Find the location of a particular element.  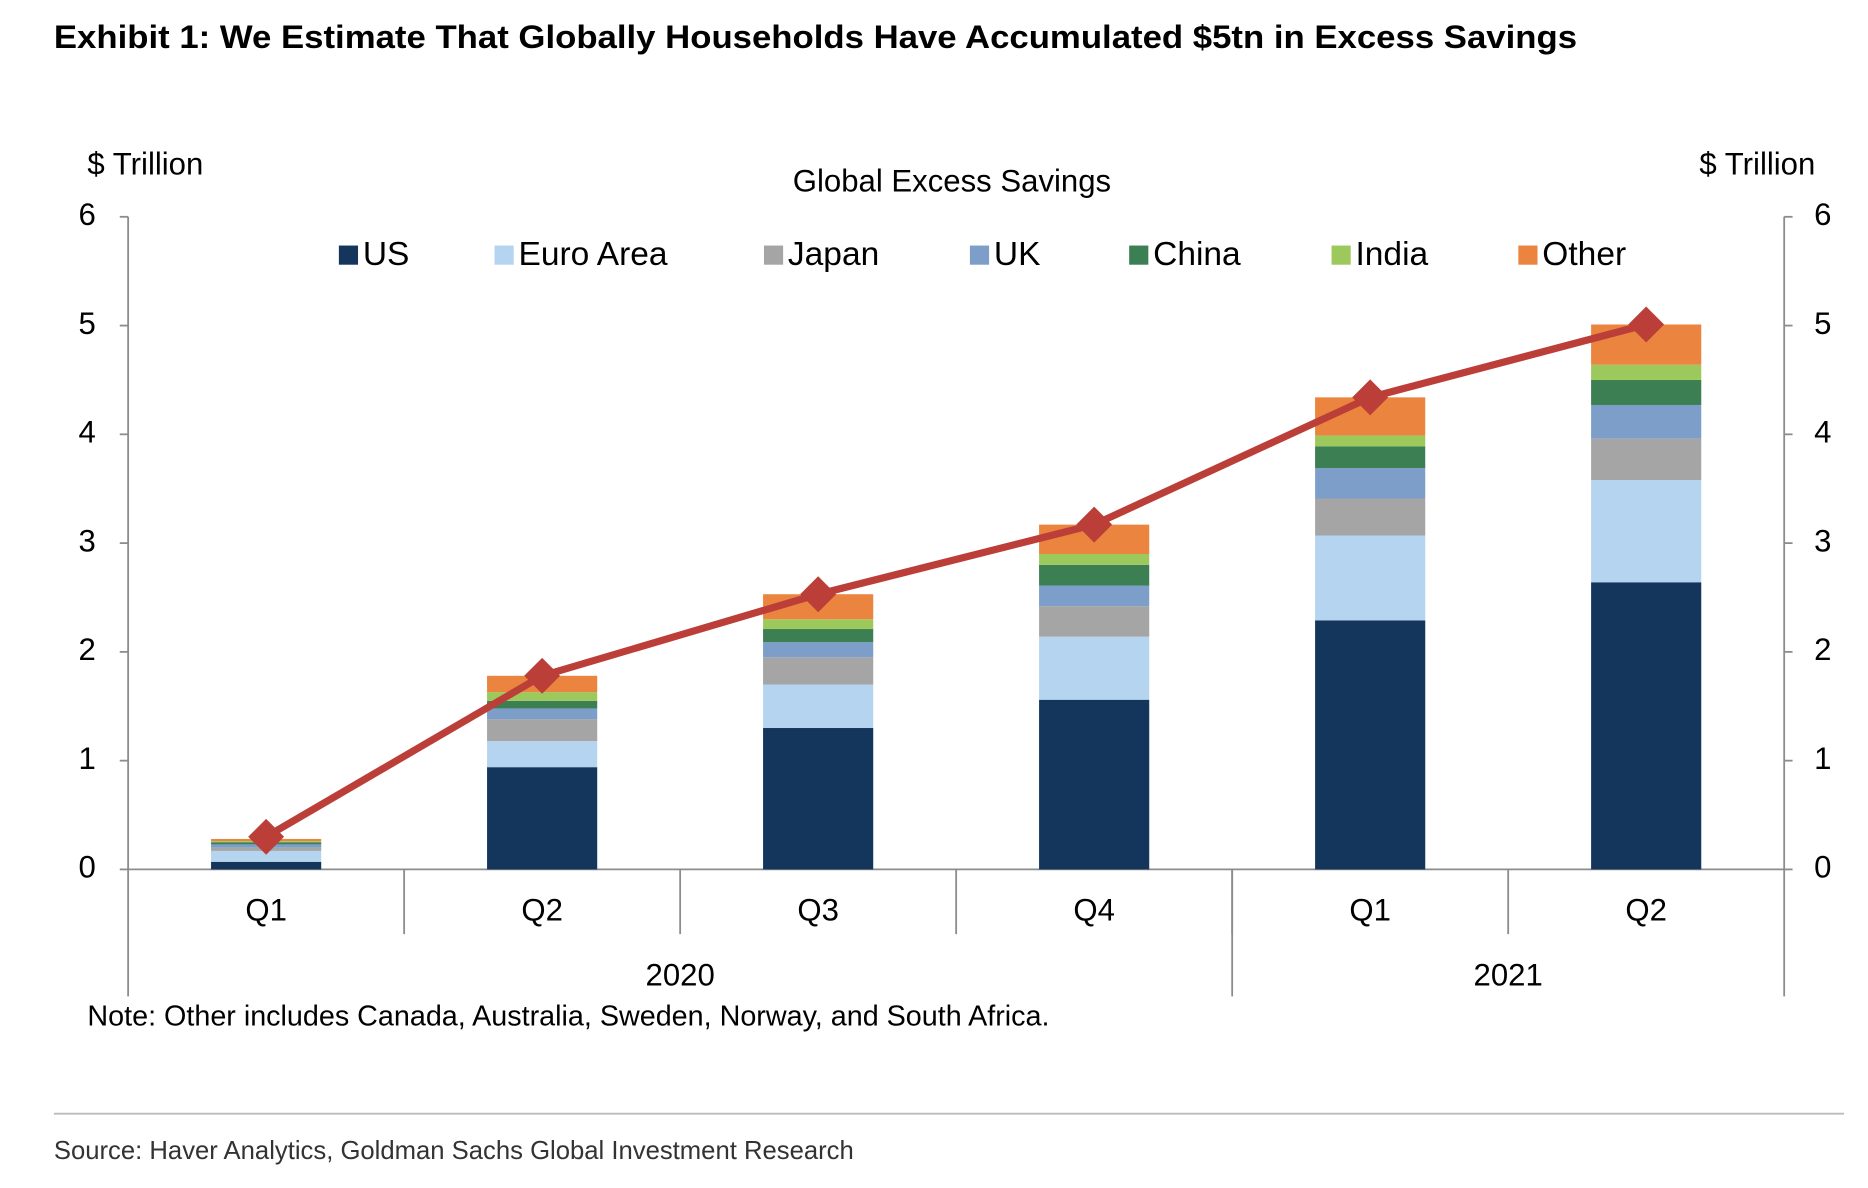

y2-axis-title: $ Trillion is located at coordinates (1757, 164).